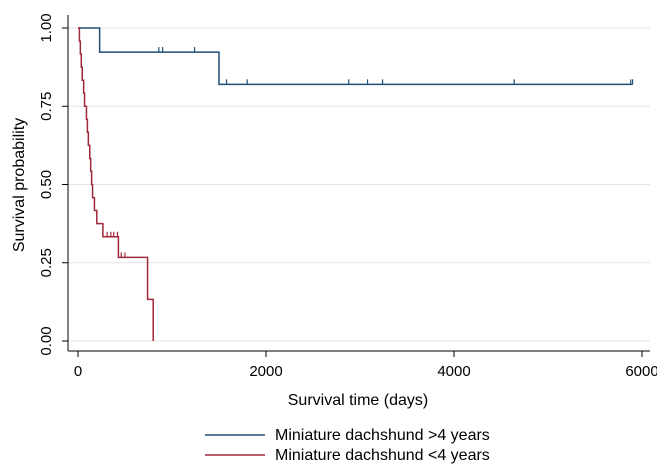 This screenshot has height=466, width=657. Describe the element at coordinates (19, 185) in the screenshot. I see `y-axis-title: Survival probability` at that location.